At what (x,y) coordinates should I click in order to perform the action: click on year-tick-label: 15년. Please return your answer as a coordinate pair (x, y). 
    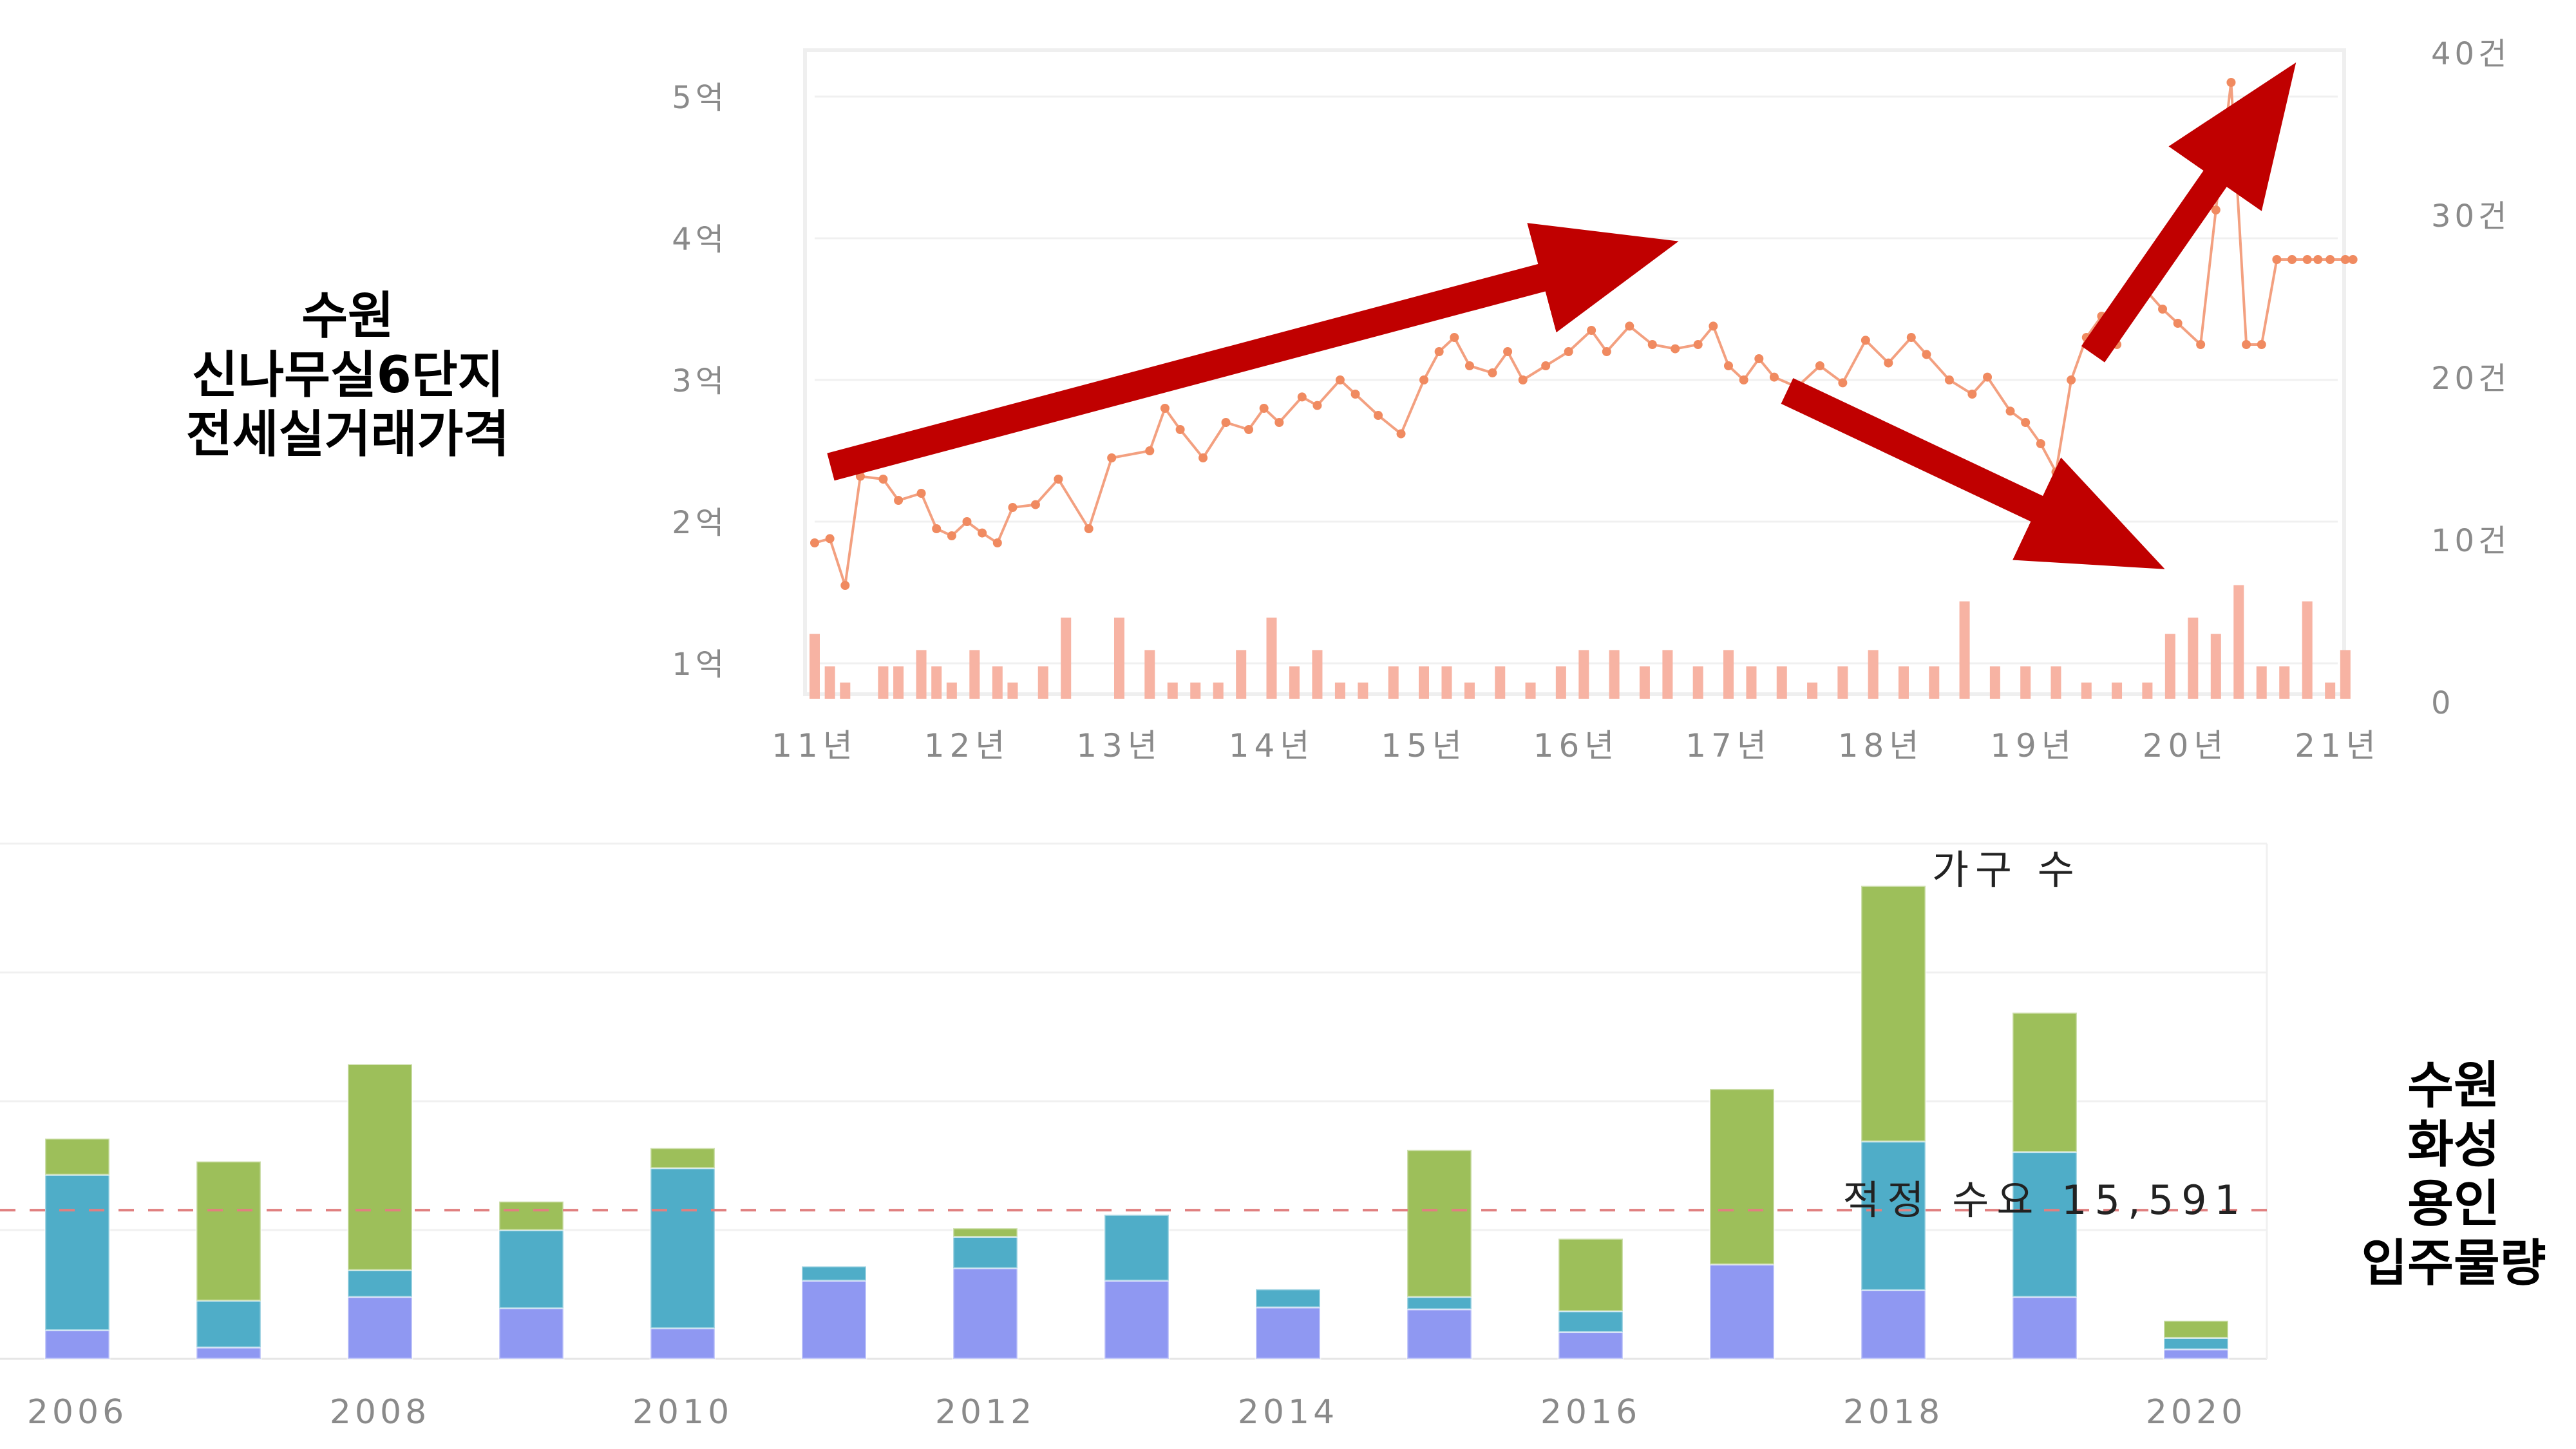
    Looking at the image, I should click on (1424, 746).